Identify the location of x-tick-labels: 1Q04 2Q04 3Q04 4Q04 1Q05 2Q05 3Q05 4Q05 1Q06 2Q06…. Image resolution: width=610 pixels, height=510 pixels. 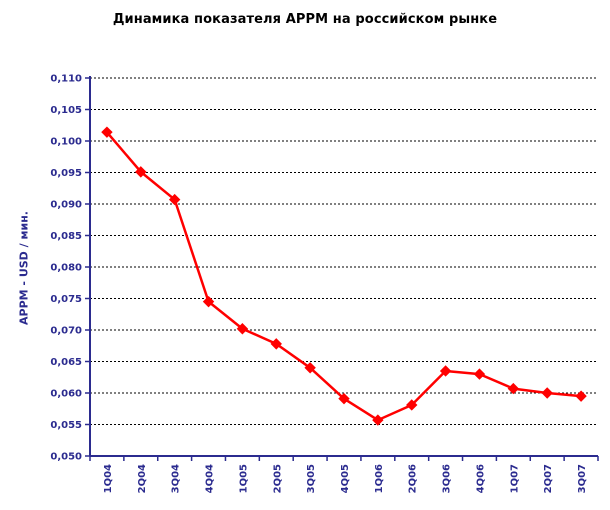
(345, 478).